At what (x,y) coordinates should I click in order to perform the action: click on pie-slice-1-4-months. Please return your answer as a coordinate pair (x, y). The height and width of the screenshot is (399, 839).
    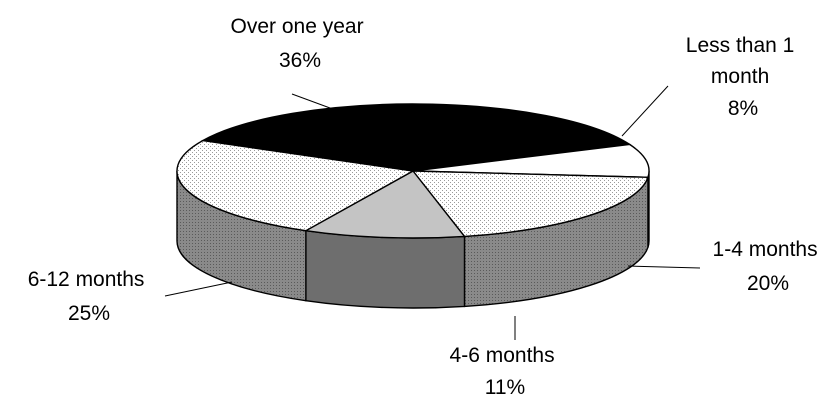
    Looking at the image, I should click on (530, 204).